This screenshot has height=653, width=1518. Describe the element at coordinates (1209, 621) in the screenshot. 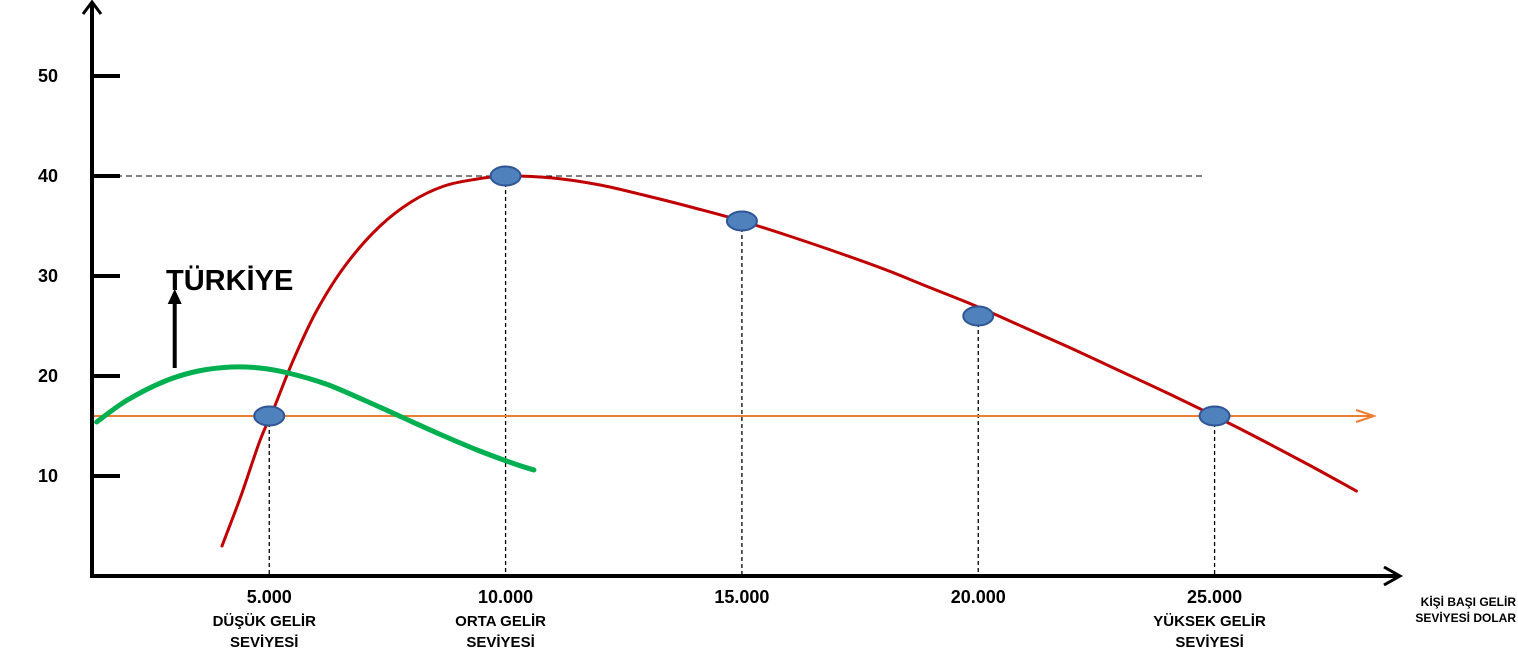

I see `x-tick-caption-25.000-1: YÜKSEK GELİR` at that location.